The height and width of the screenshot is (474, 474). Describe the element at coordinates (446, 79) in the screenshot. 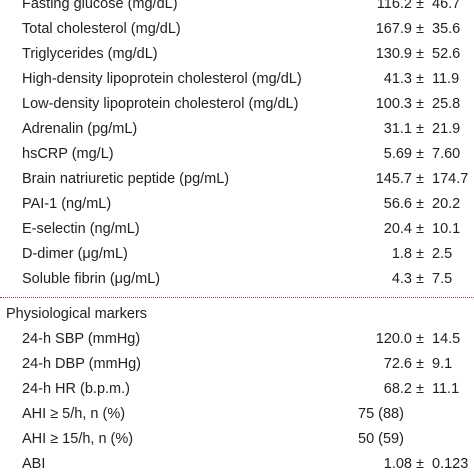

I see `cell-sd: 11.9` at that location.